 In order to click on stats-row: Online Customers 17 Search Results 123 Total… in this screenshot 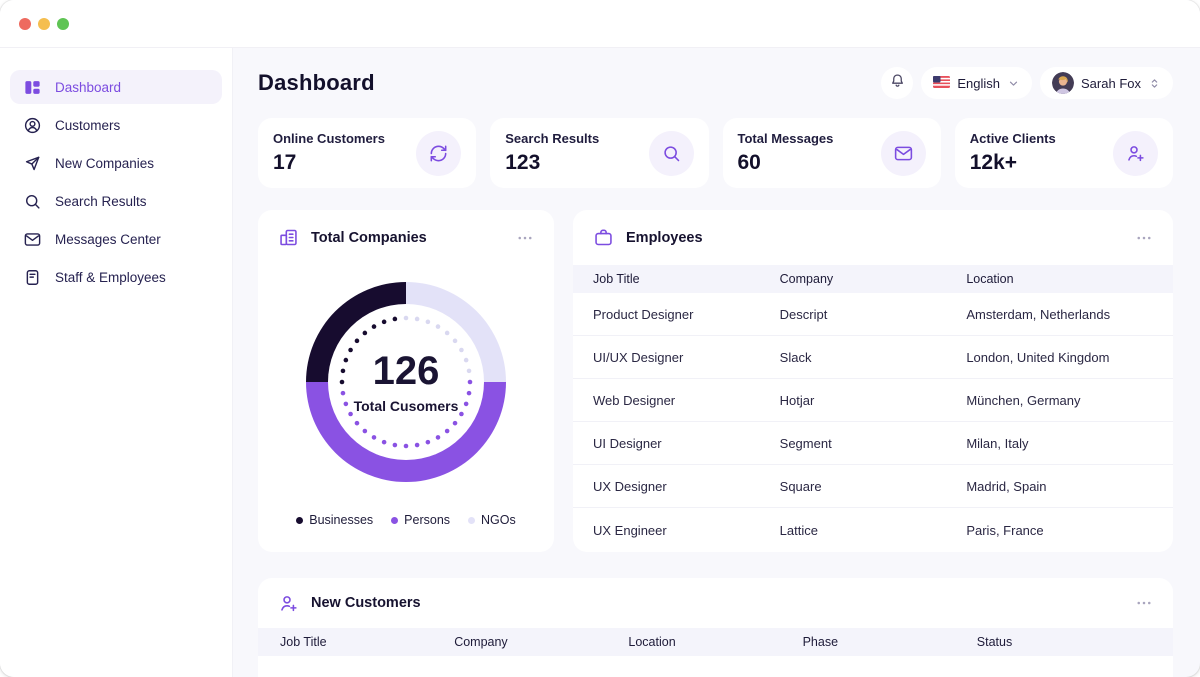, I will do `click(715, 153)`.